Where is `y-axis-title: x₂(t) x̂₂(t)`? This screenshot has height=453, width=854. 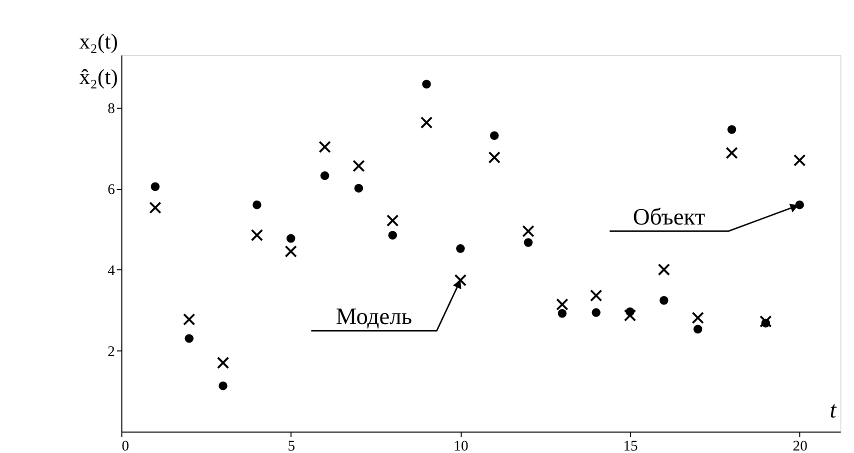
y-axis-title: x₂(t) x̂₂(t) is located at coordinates (98, 59).